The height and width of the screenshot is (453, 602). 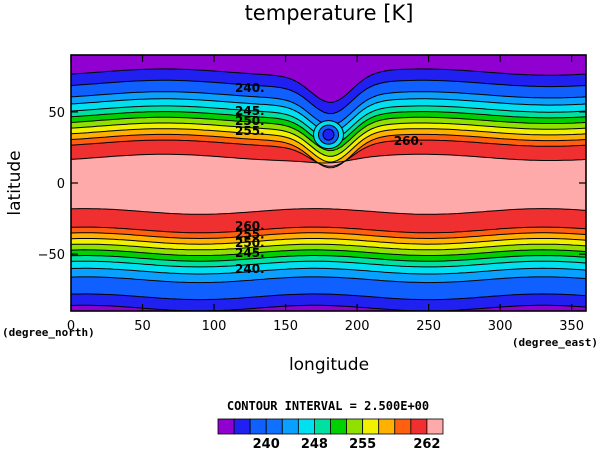 I want to click on colorbar: 240 248 255 262, so click(x=330, y=435).